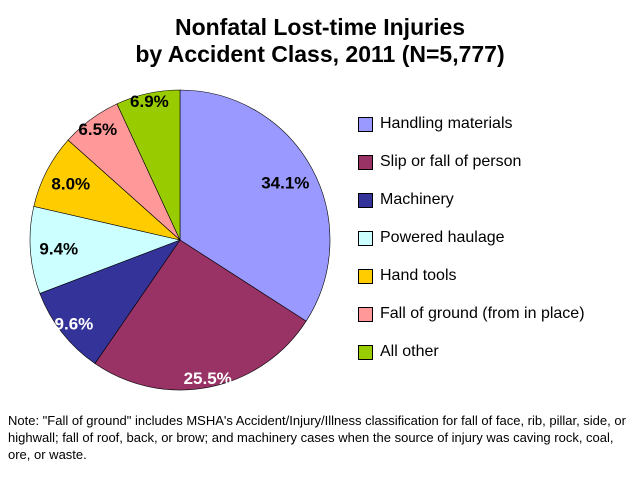  What do you see at coordinates (149, 101) in the screenshot?
I see `slice-label: 6.9%` at bounding box center [149, 101].